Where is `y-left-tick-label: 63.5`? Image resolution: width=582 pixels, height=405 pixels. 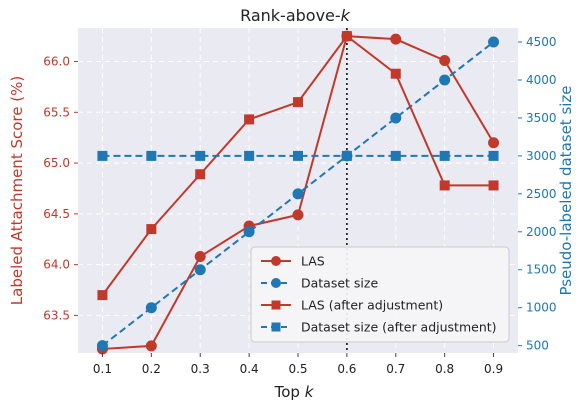
y-left-tick-label: 63.5 is located at coordinates (56, 315).